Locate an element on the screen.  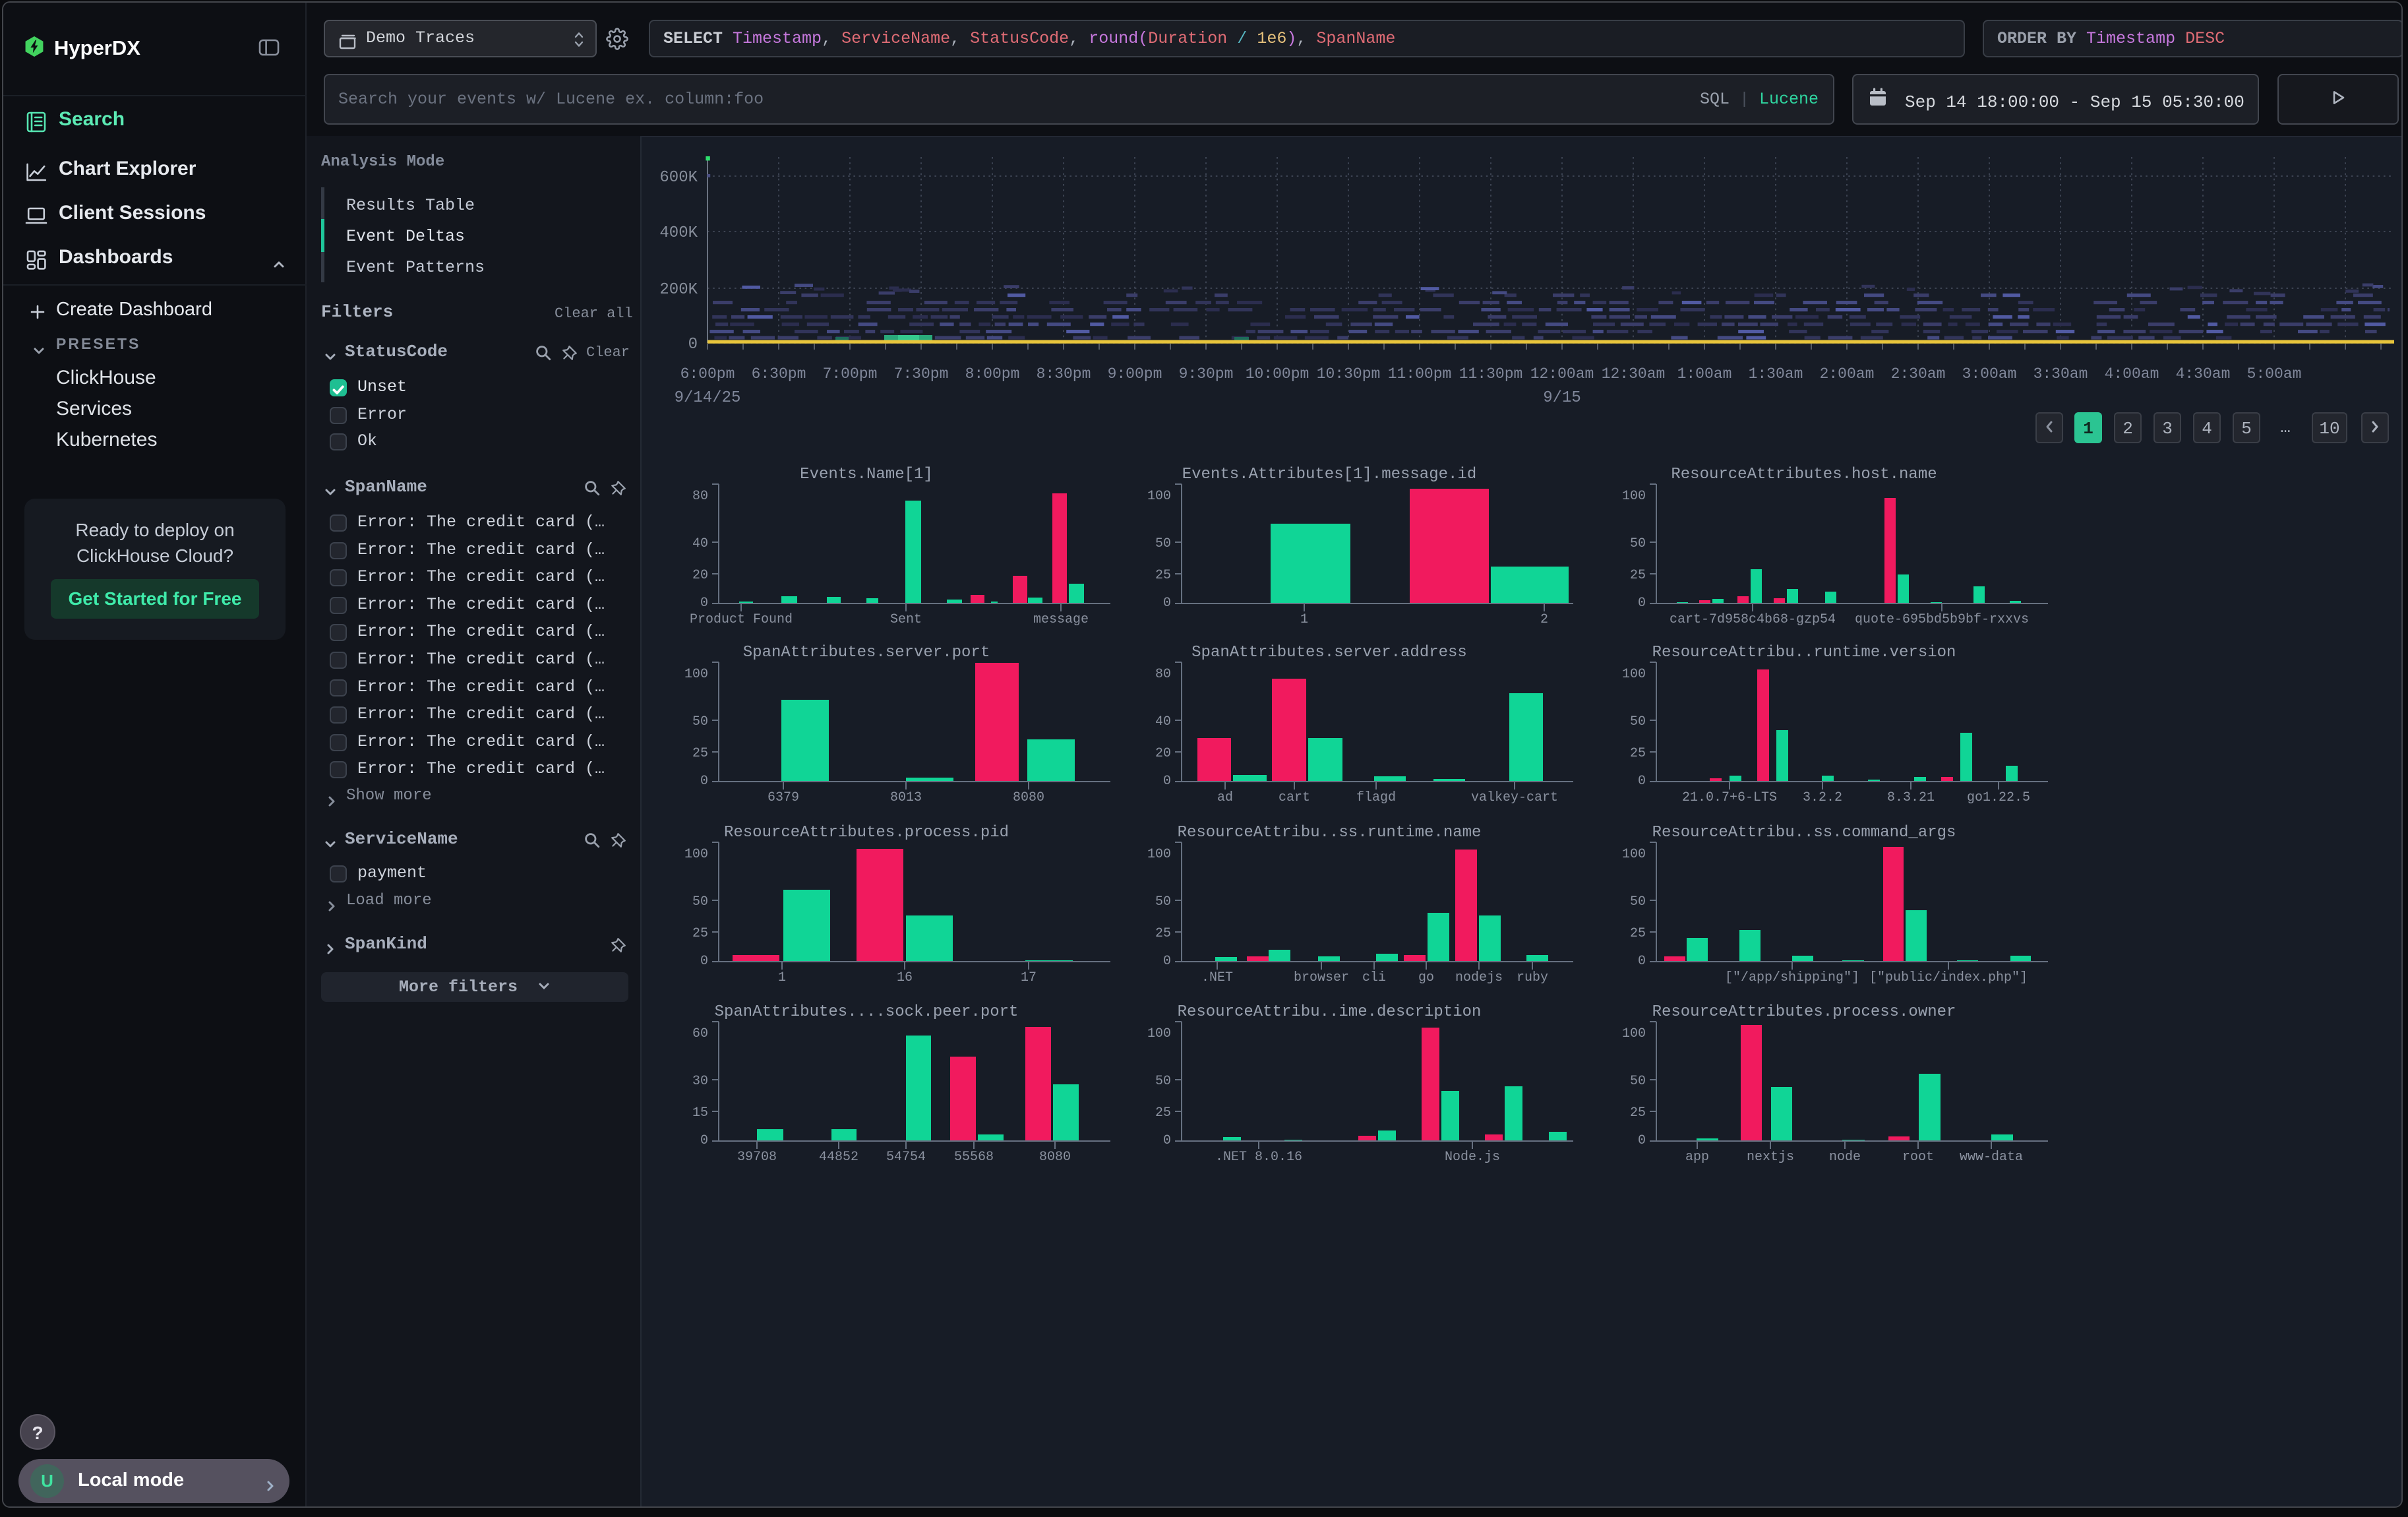
svg-text: 8013 is located at coordinates (906, 797).